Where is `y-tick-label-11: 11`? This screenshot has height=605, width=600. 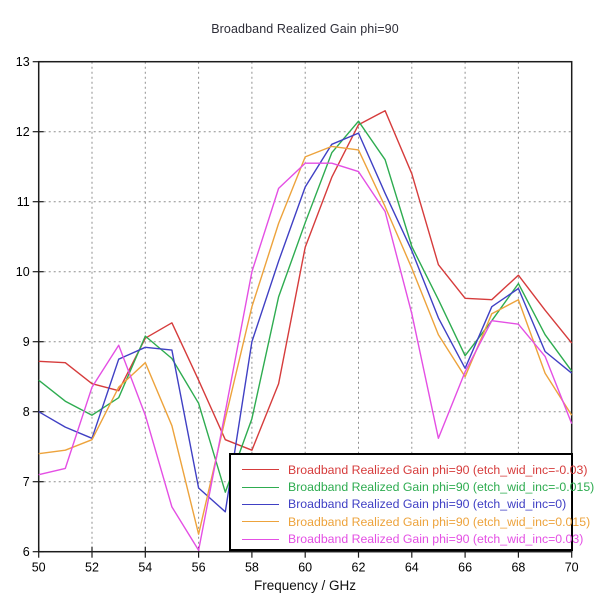 y-tick-label-11: 11 is located at coordinates (23, 202).